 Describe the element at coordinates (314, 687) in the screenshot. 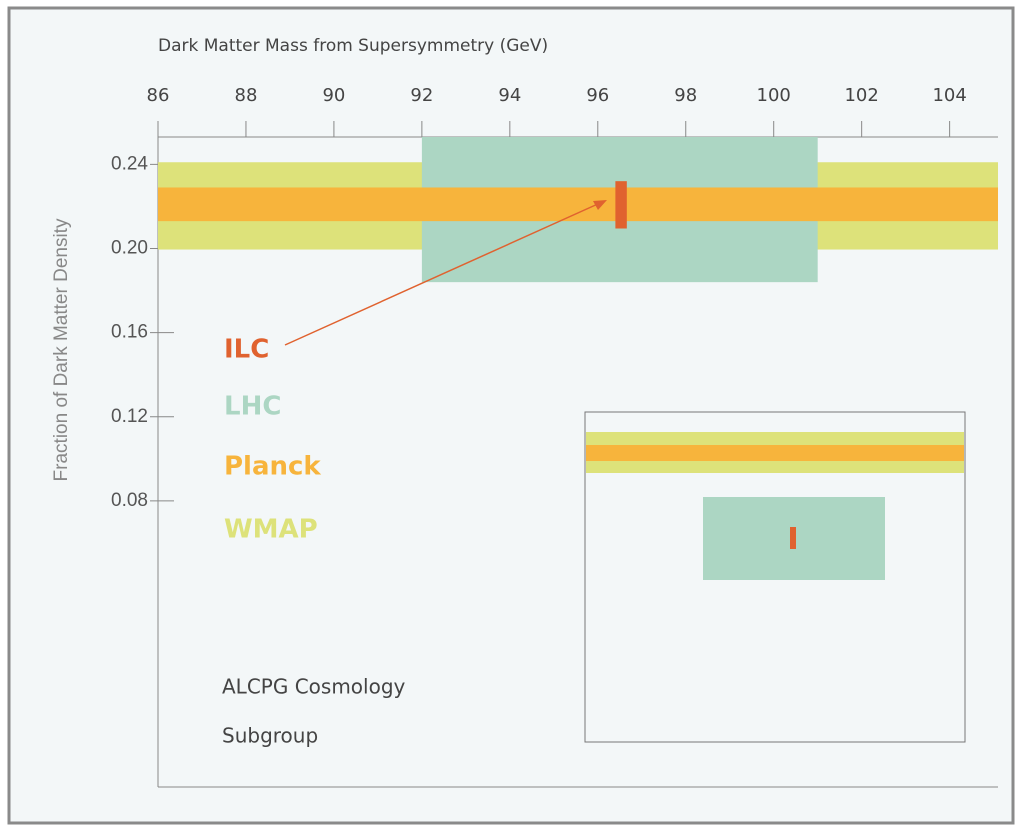

I see `annotation: ALCPG Cosmology` at that location.